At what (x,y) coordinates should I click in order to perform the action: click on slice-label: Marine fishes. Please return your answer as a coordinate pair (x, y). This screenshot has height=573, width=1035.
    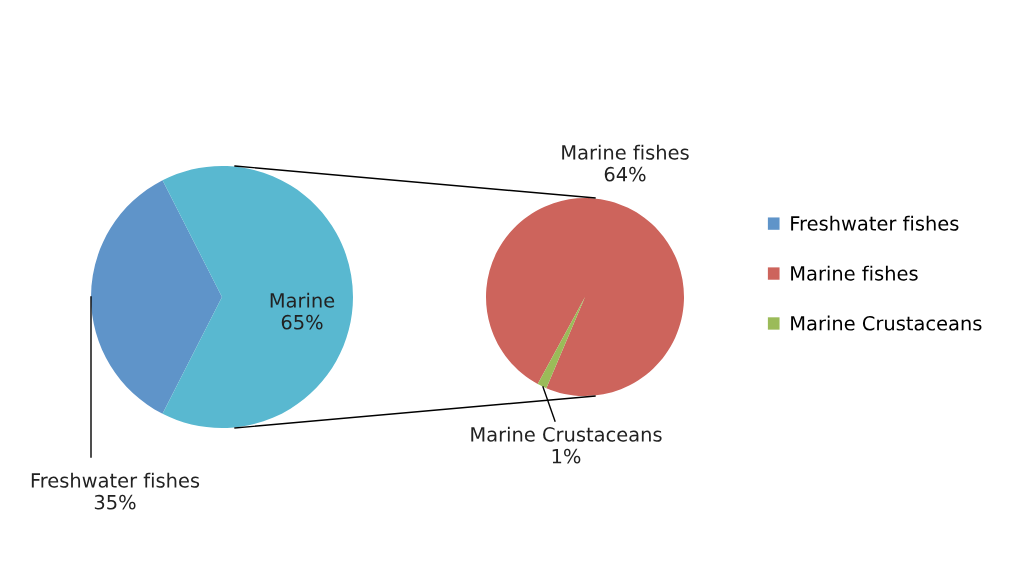
    Looking at the image, I should click on (625, 152).